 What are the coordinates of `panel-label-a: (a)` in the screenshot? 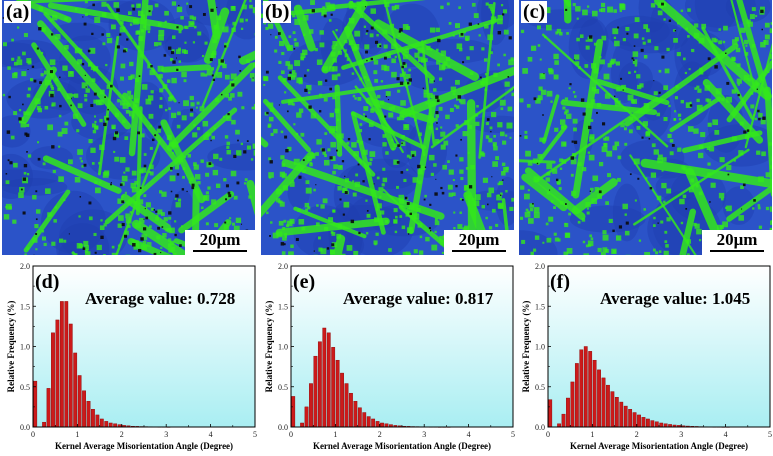 It's located at (18, 12).